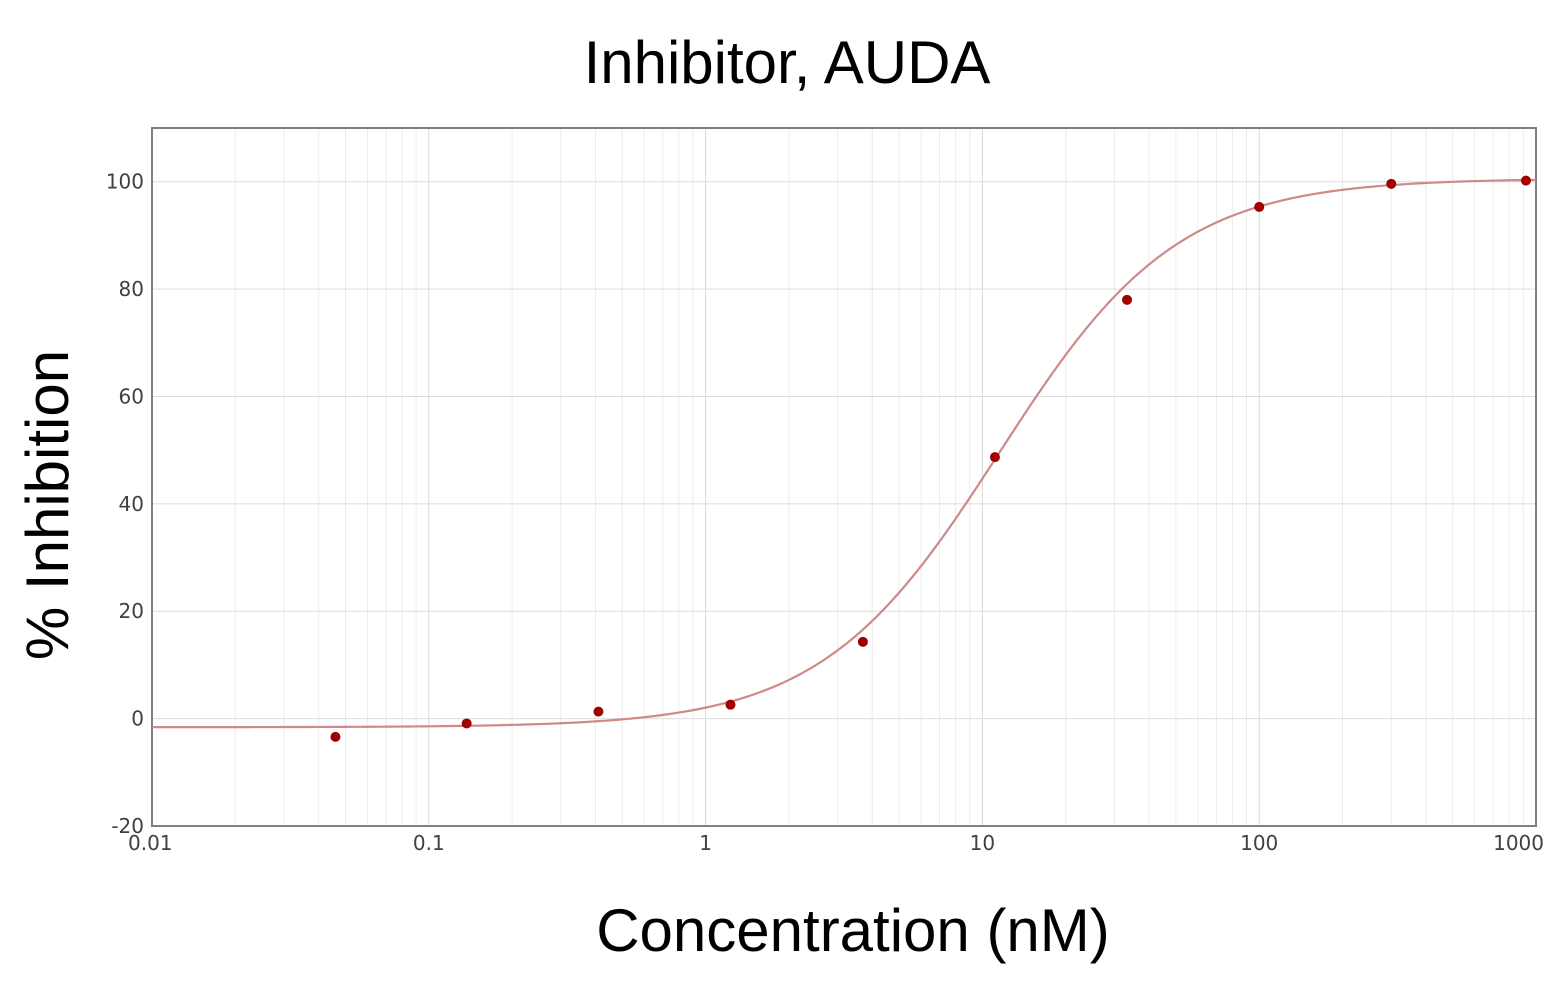  What do you see at coordinates (429, 843) in the screenshot?
I see `x-tick-label: 0.1` at bounding box center [429, 843].